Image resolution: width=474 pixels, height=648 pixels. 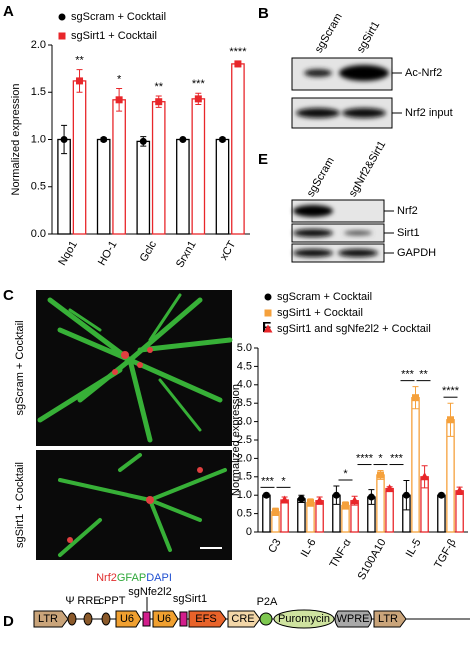 I want to click on y-tick-label: 1.0, so click(x=244, y=495).